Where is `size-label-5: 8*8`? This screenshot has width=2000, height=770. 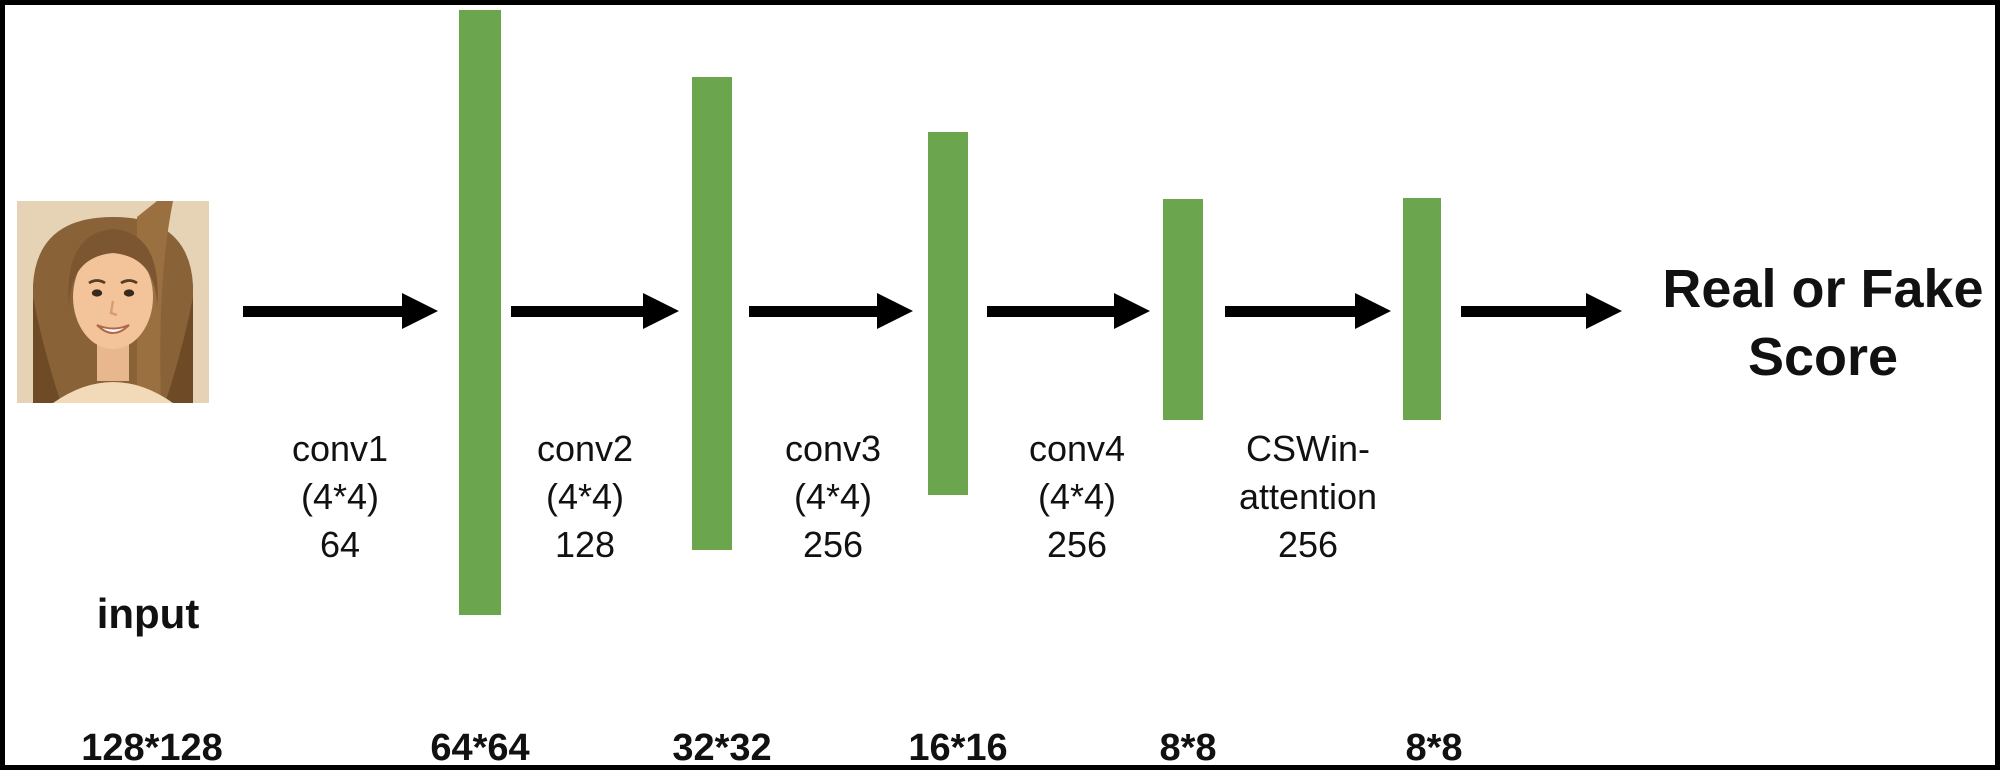 size-label-5: 8*8 is located at coordinates (1434, 748).